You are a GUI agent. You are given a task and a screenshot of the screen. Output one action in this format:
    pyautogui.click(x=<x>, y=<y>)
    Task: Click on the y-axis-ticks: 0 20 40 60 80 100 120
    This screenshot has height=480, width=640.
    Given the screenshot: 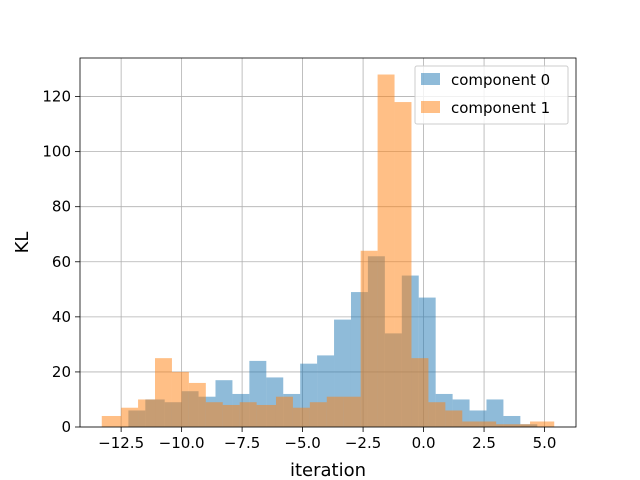 What is the action you would take?
    pyautogui.click(x=61, y=262)
    